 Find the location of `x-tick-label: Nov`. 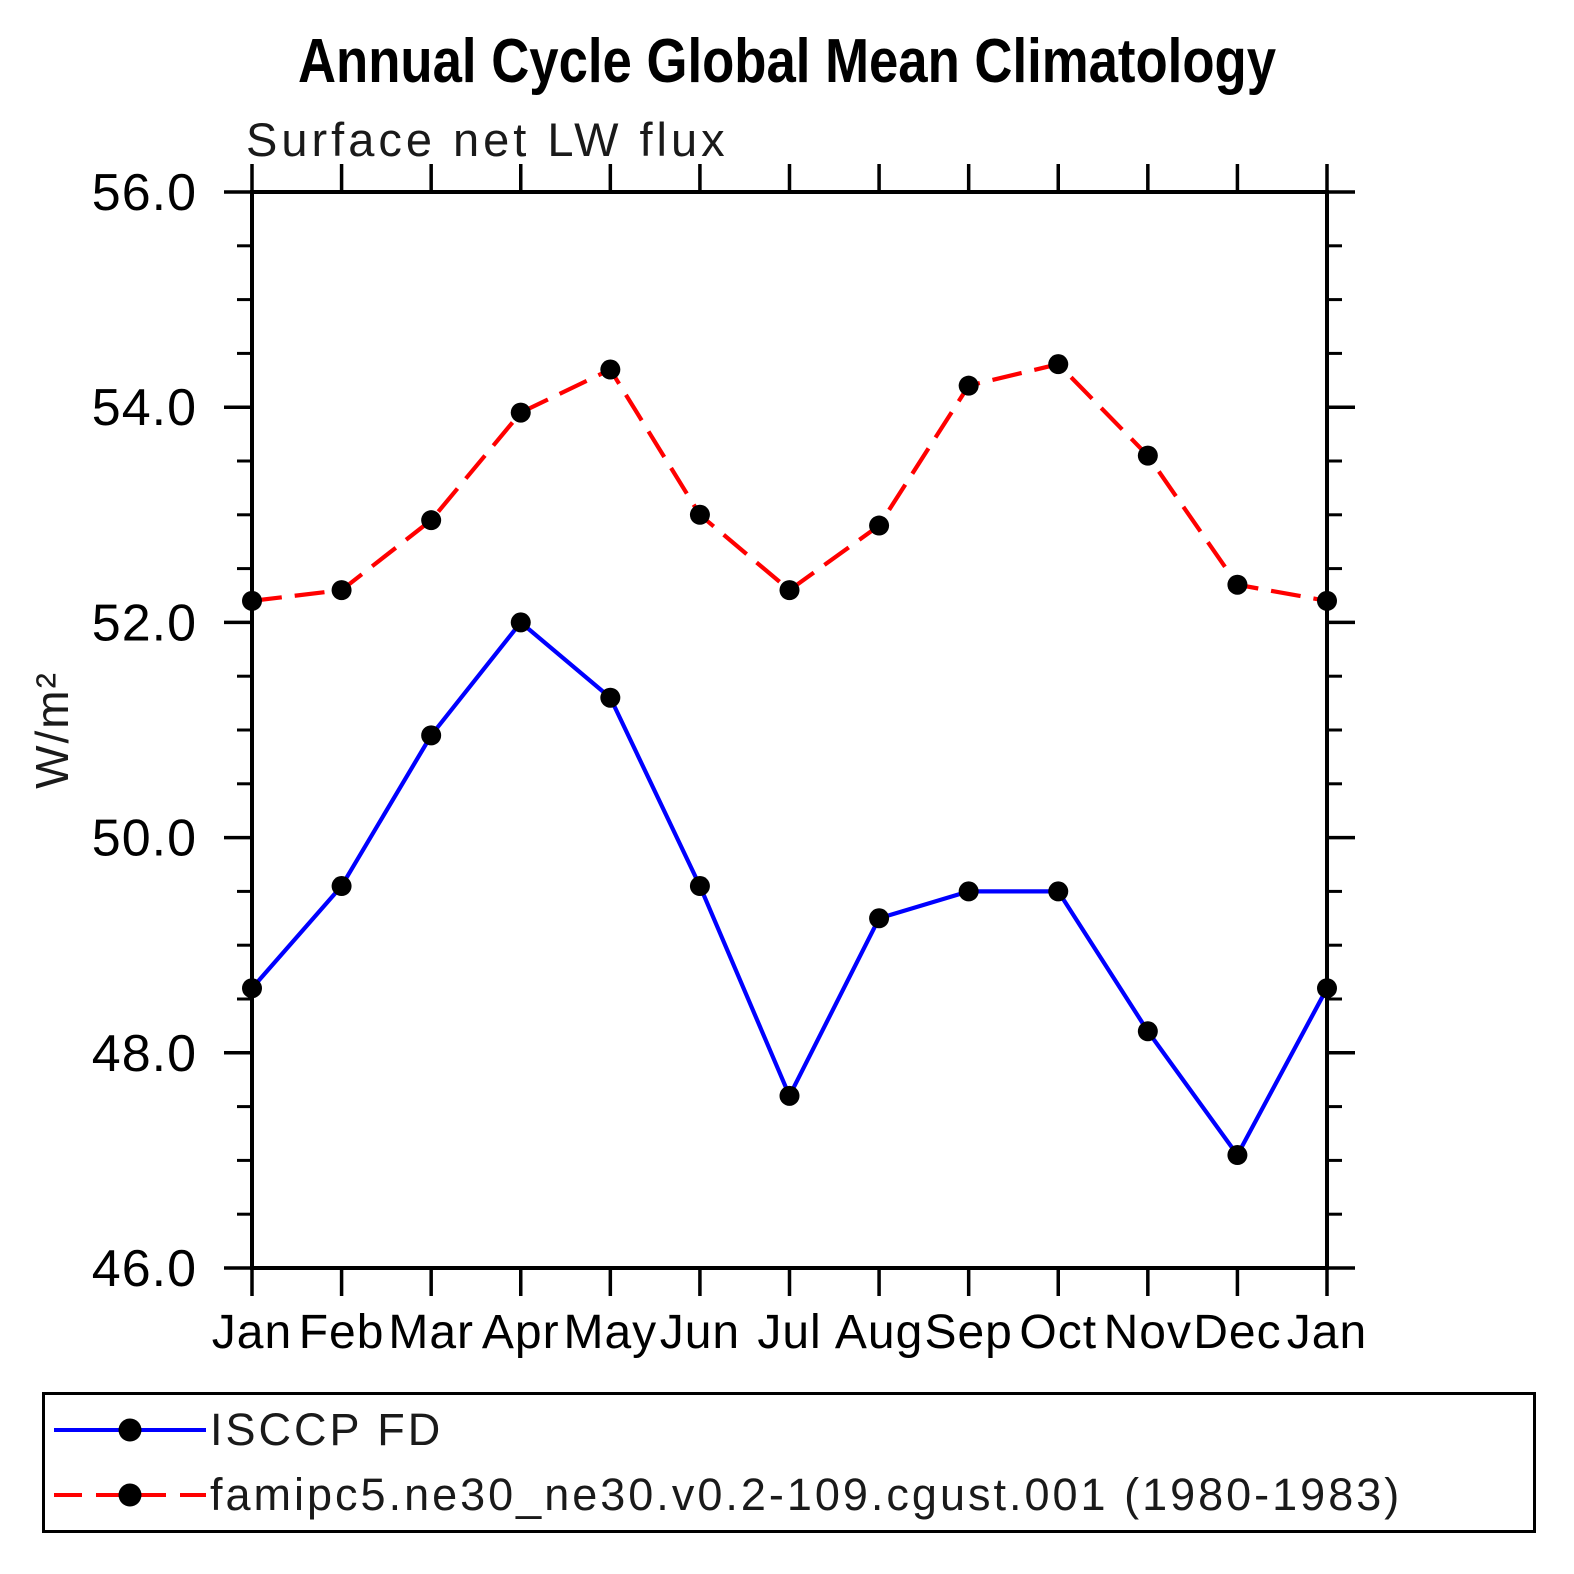

x-tick-label: Nov is located at coordinates (1148, 1332).